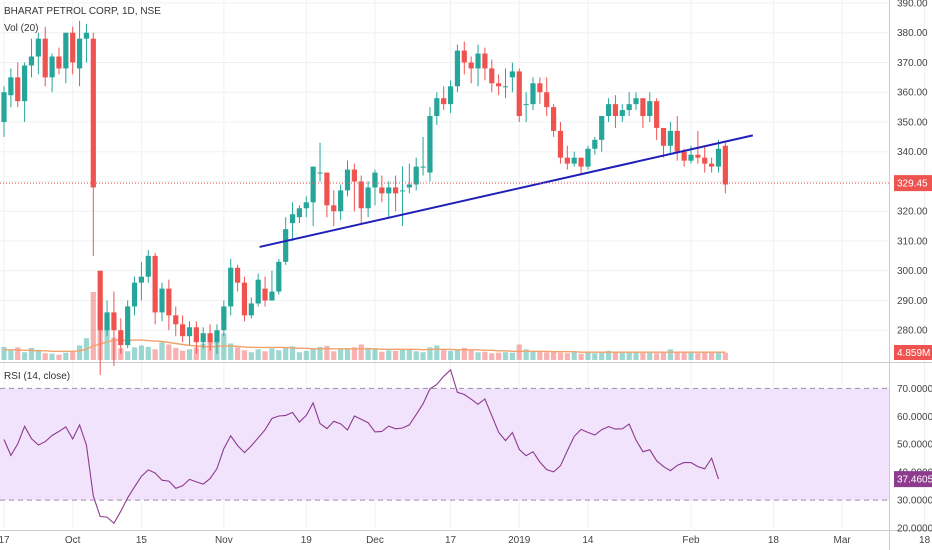  Describe the element at coordinates (375, 540) in the screenshot. I see `time-tick-label: Dec` at that location.